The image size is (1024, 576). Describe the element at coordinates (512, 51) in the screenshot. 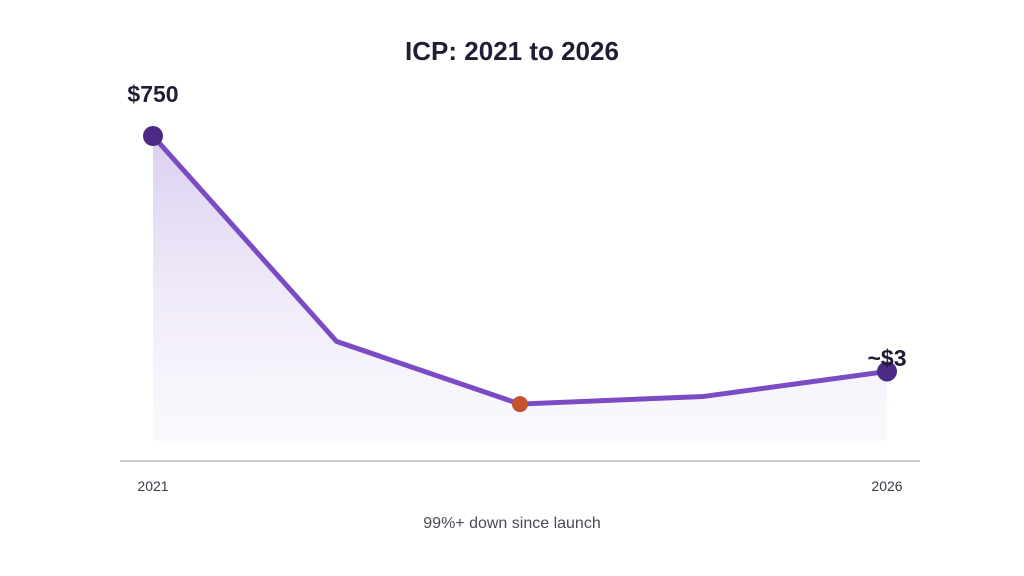

I see `chart-title: ICP: 2021 to 2026` at that location.